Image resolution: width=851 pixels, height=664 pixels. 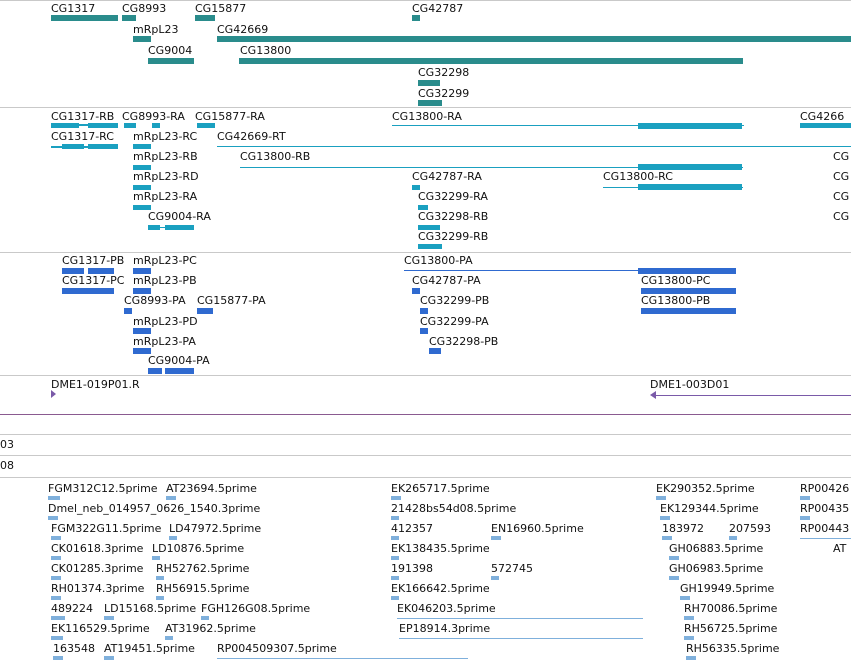 I want to click on est-label: RH56725.5prime, so click(x=731, y=628).